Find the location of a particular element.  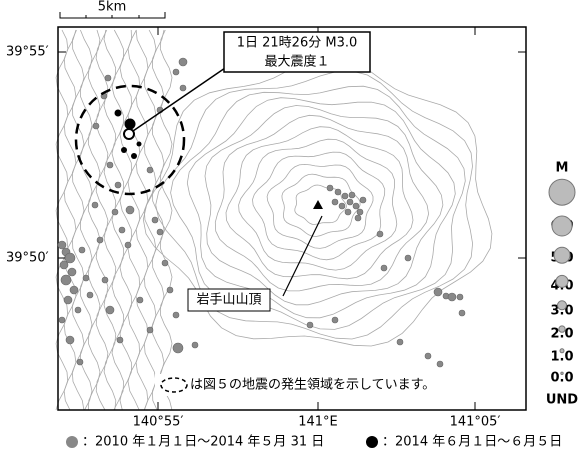

annotation-line: 1日 21時26分 M3.0 is located at coordinates (297, 43).